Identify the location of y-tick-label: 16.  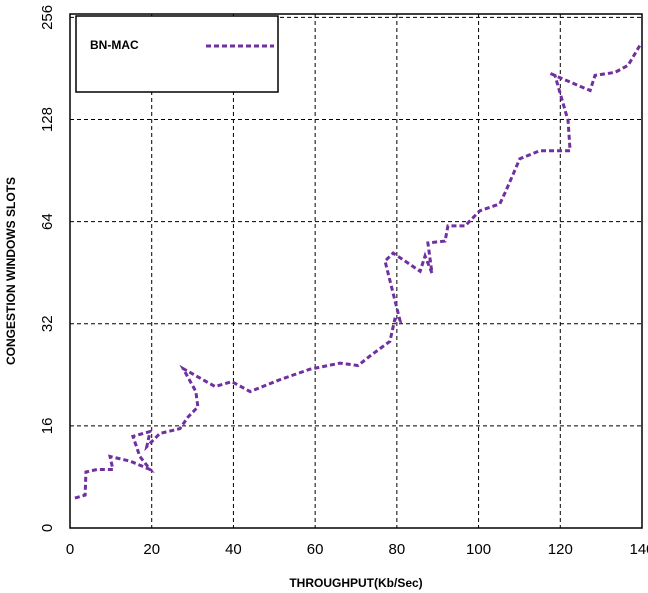
(47, 426).